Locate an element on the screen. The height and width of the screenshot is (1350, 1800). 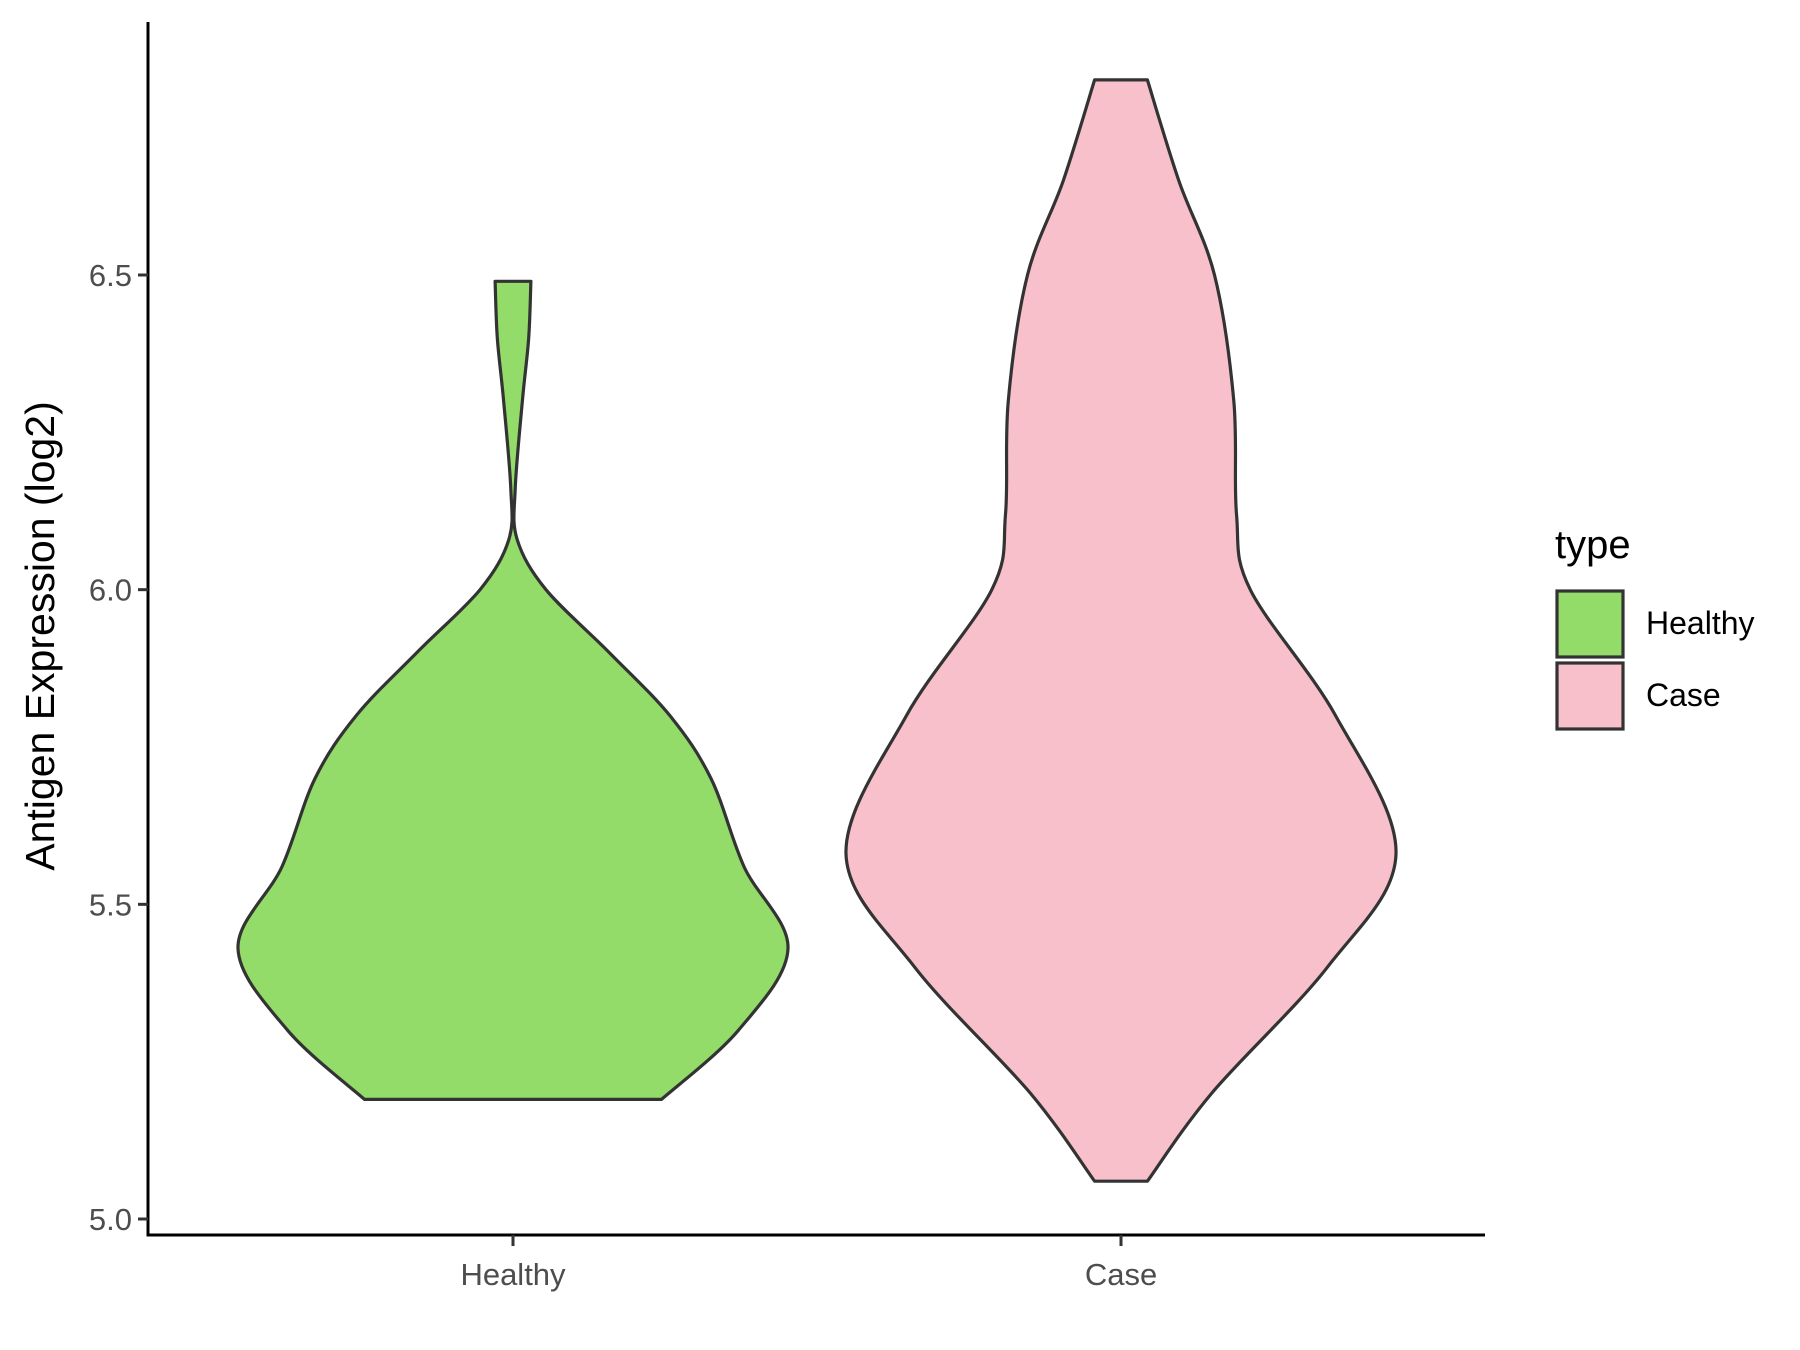
y-tick-label: 6.5 is located at coordinates (110, 275).